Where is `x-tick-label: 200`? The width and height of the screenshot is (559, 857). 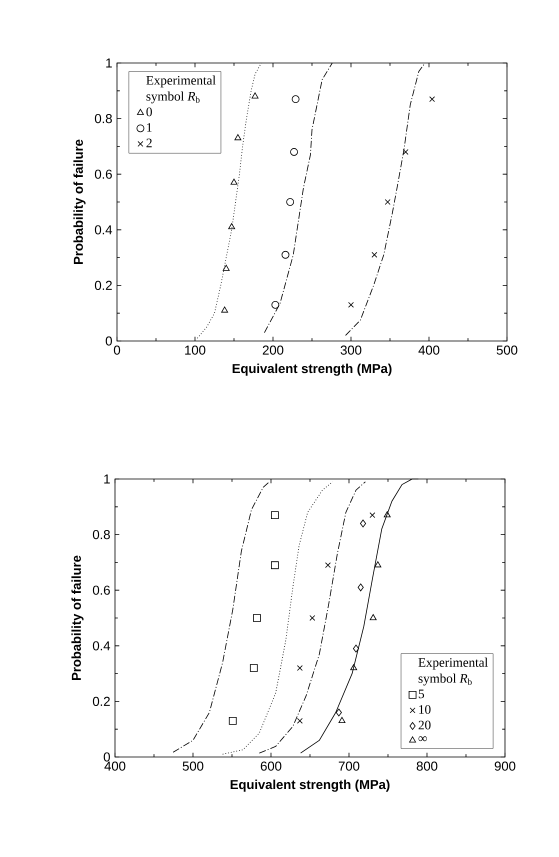 x-tick-label: 200 is located at coordinates (273, 350).